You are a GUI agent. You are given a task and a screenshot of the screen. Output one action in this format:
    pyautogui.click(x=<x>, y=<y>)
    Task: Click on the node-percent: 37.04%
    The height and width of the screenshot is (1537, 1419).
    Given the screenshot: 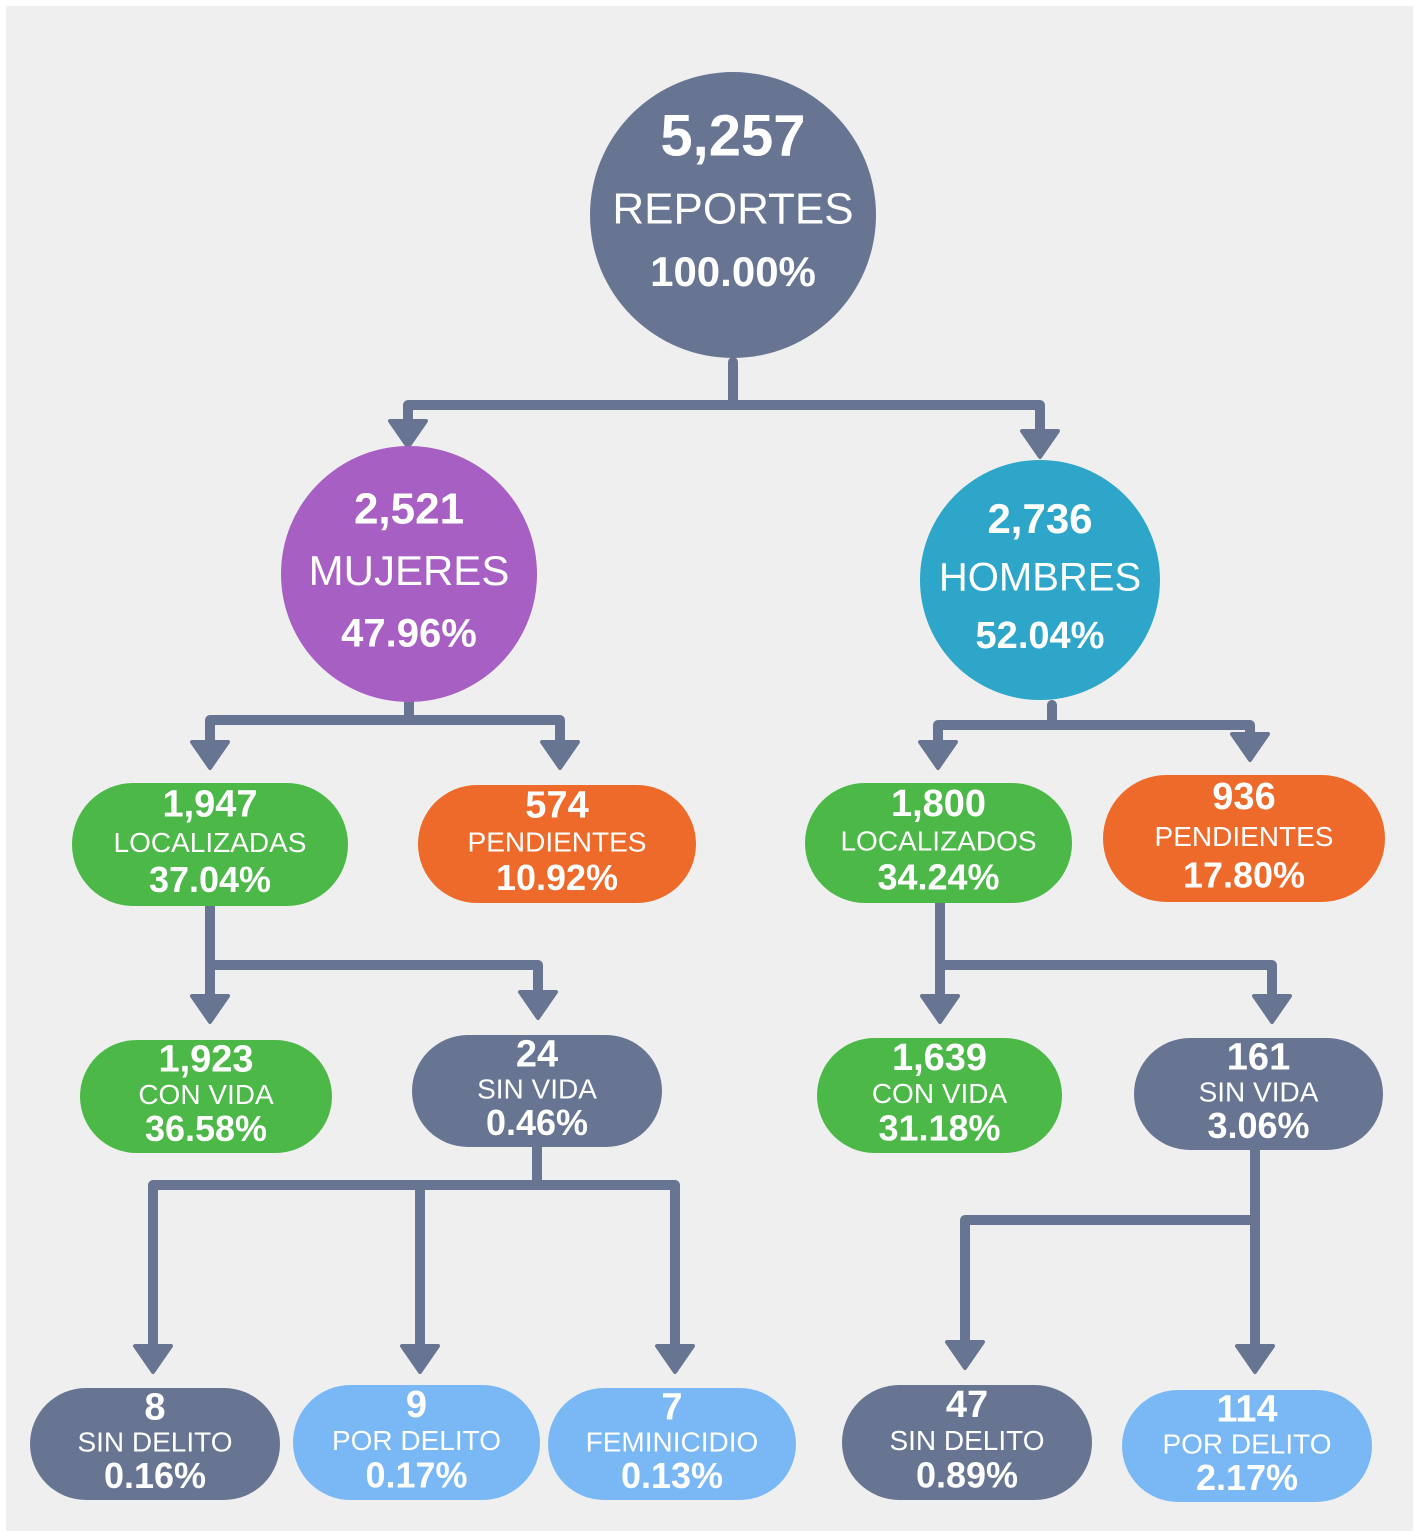 What is the action you would take?
    pyautogui.click(x=210, y=879)
    